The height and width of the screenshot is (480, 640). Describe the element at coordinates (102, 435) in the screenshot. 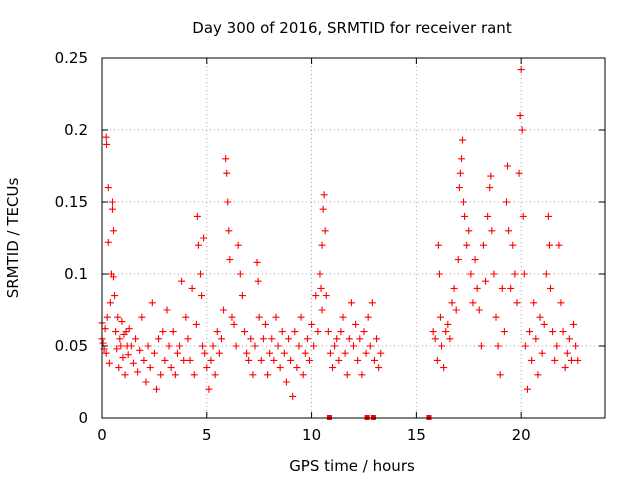

I see `x-tick-label: 0` at that location.